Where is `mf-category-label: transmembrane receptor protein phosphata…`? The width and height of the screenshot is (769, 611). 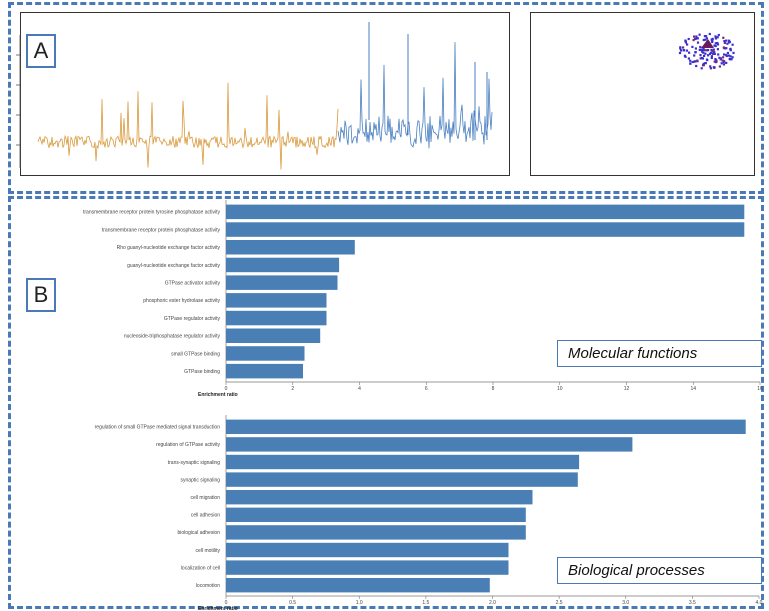 mf-category-label: transmembrane receptor protein phosphata… is located at coordinates (161, 230).